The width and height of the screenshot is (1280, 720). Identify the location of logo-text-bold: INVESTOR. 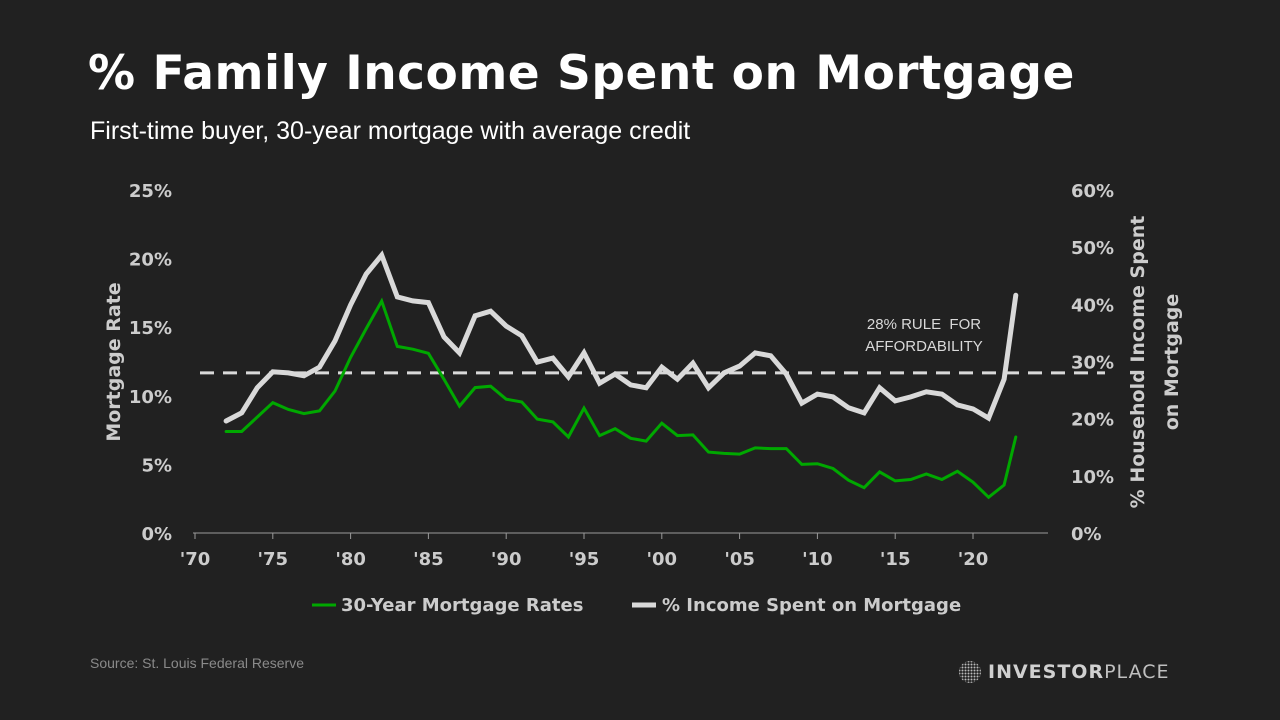
(1046, 672).